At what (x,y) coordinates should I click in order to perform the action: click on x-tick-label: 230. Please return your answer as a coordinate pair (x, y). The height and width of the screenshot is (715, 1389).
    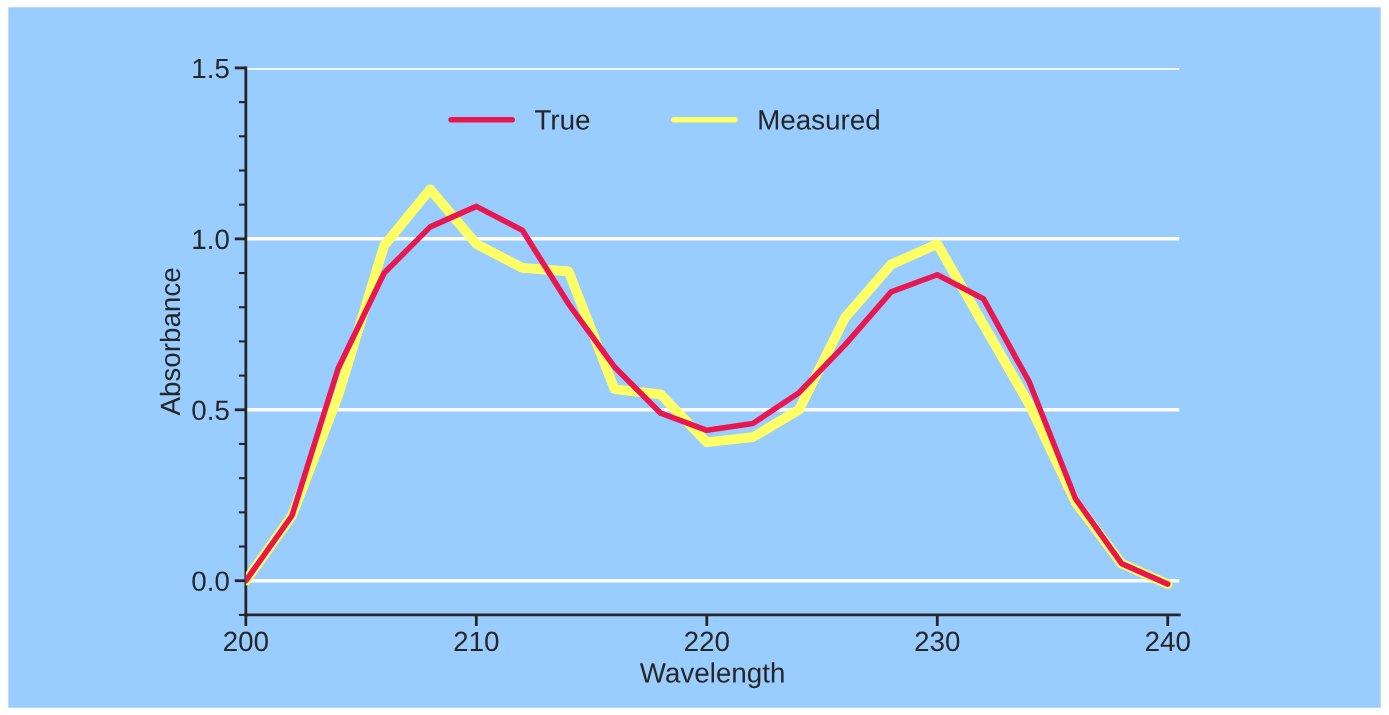
    Looking at the image, I should click on (937, 641).